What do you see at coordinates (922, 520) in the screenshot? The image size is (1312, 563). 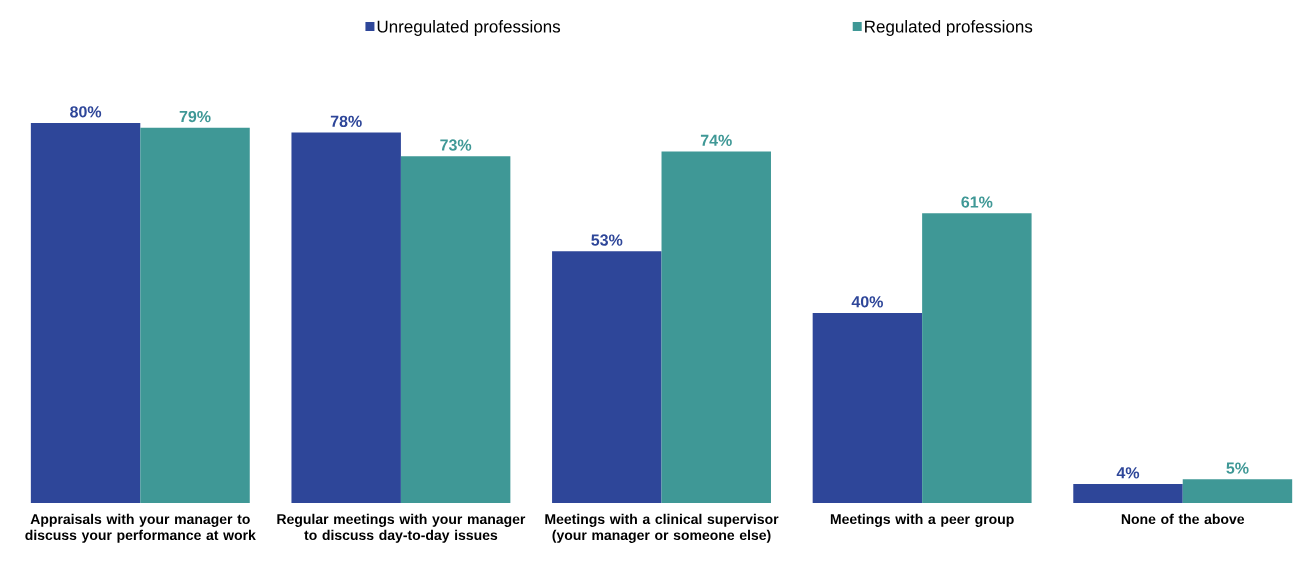 I see `x-tick-label: Meetings with a peer group` at bounding box center [922, 520].